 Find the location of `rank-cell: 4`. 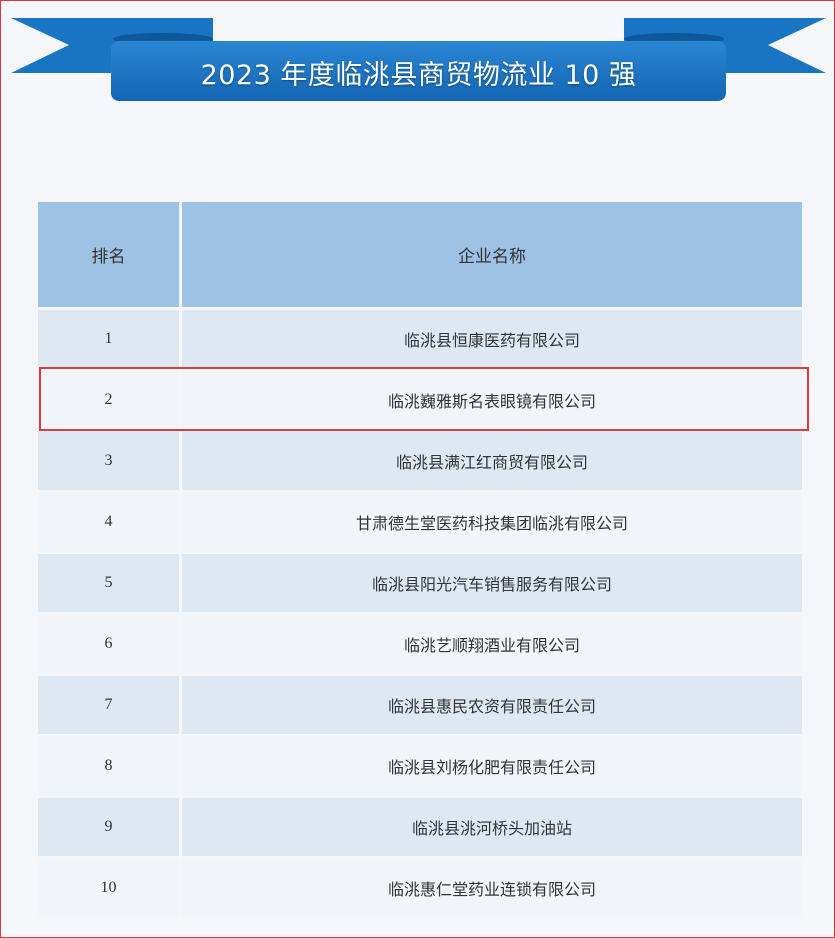

rank-cell: 4 is located at coordinates (108, 522).